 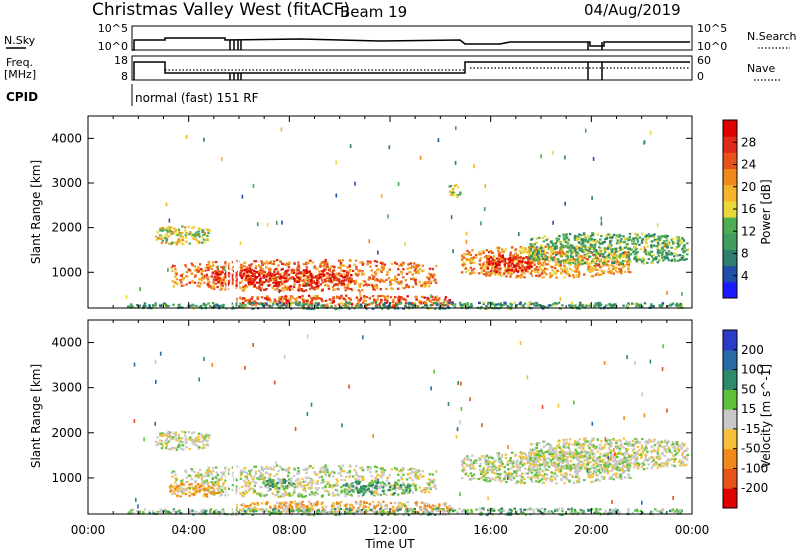 I want to click on colorbar-tick-label: 20, so click(x=748, y=187).